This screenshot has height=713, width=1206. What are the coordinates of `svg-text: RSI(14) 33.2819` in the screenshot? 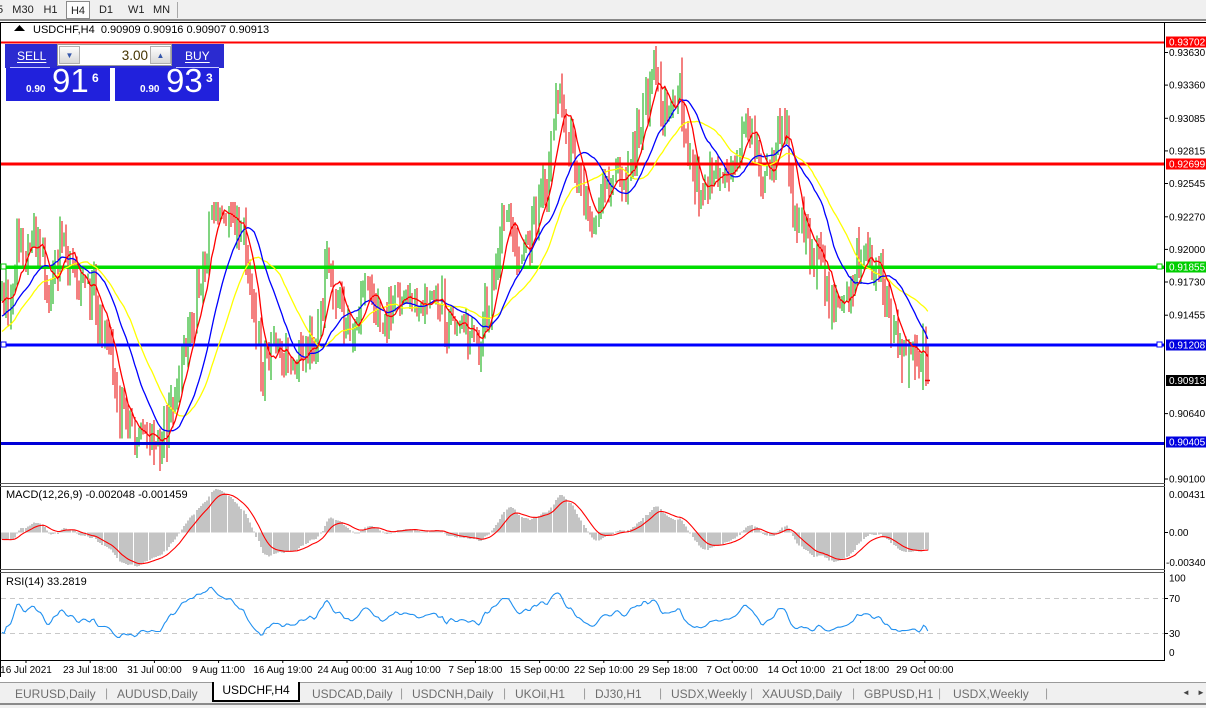 It's located at (46, 582).